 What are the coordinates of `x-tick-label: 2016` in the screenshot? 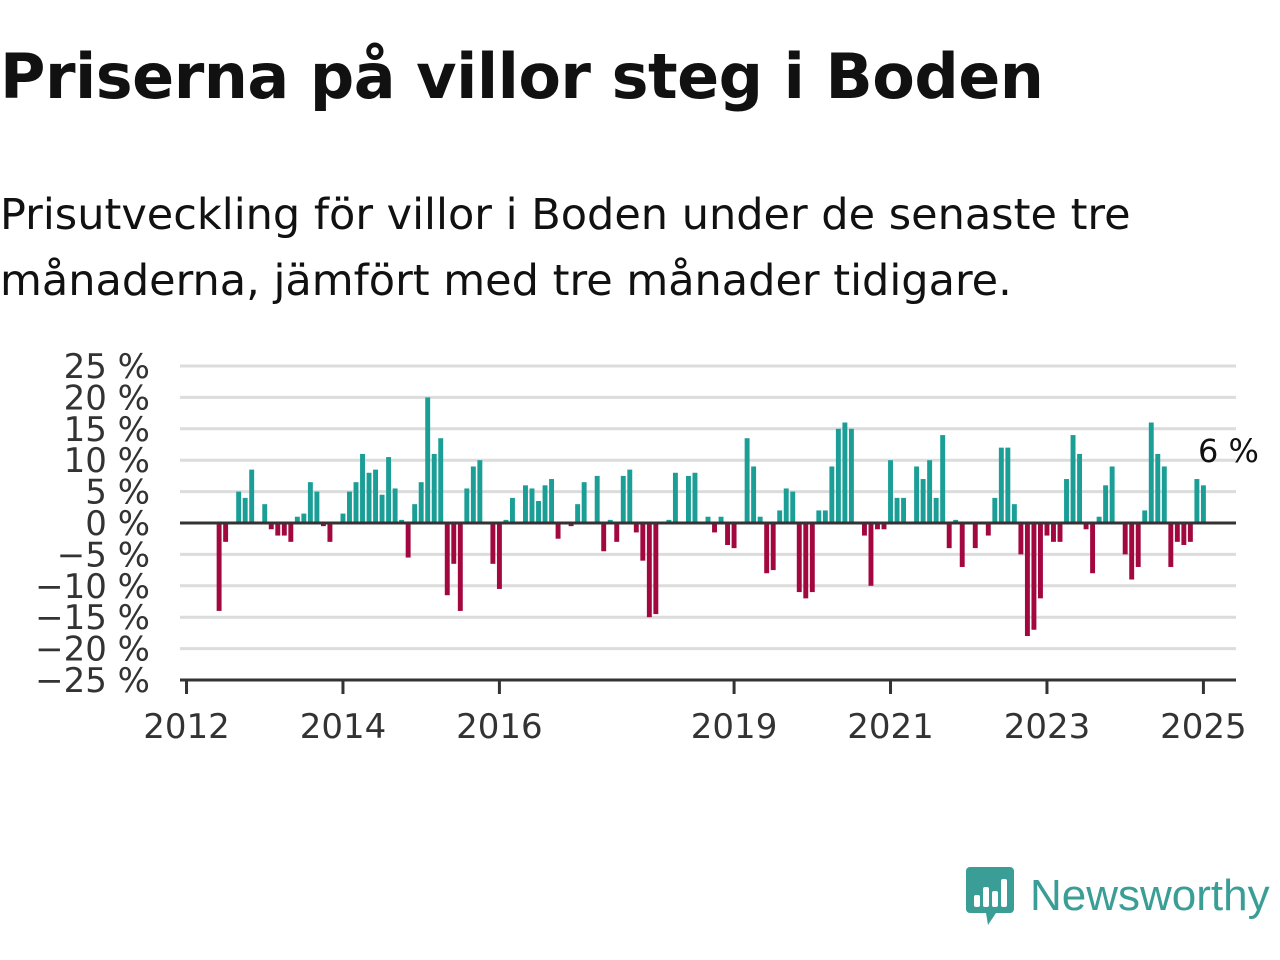 It's located at (499, 727).